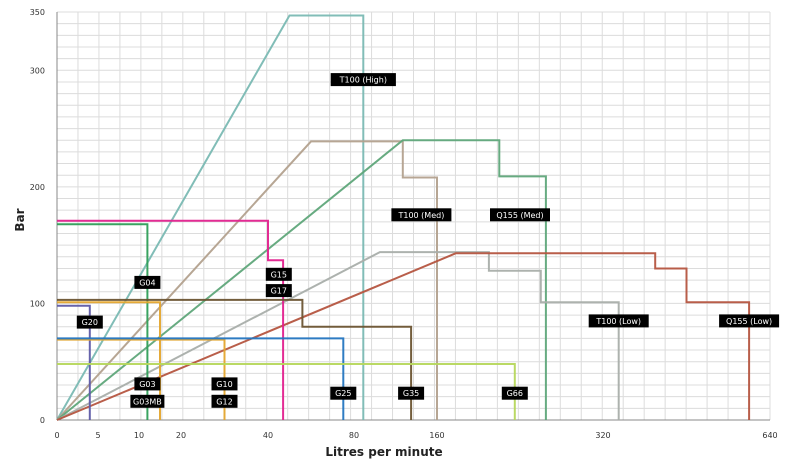 The image size is (788, 463). I want to click on series-label-text: G15, so click(279, 274).